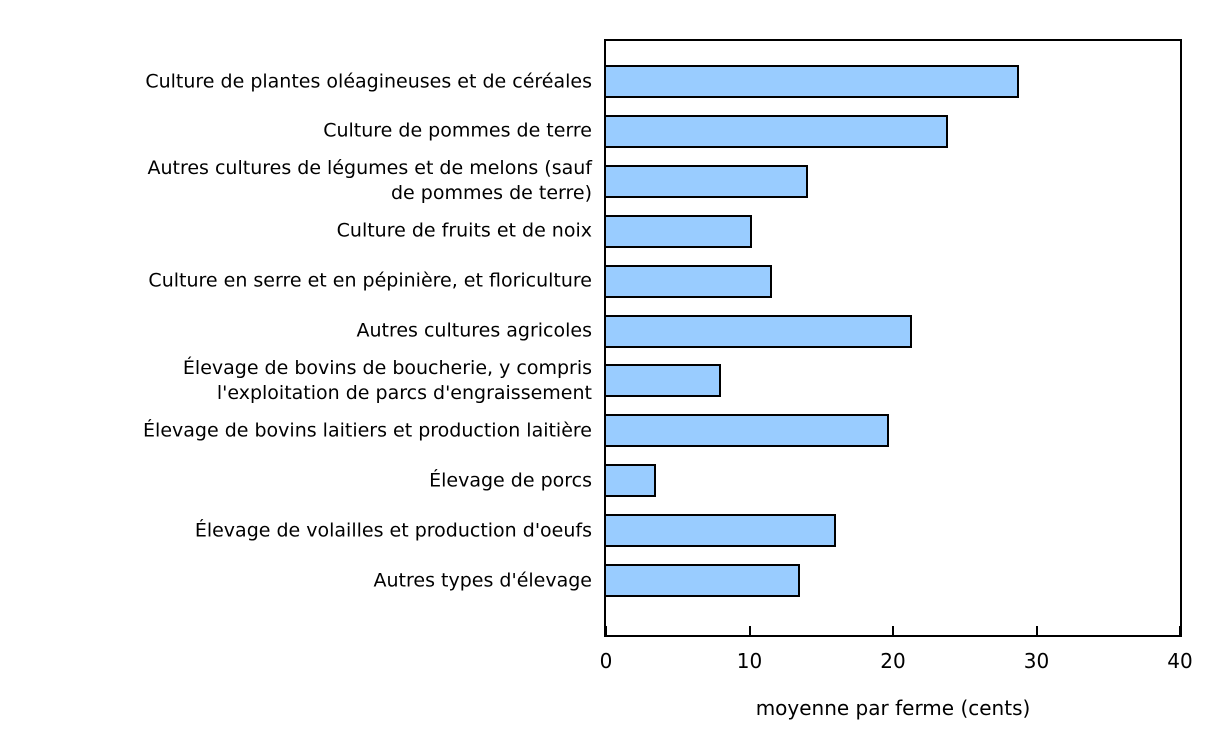 Image resolution: width=1225 pixels, height=736 pixels. I want to click on x-tick-label: 0, so click(606, 661).